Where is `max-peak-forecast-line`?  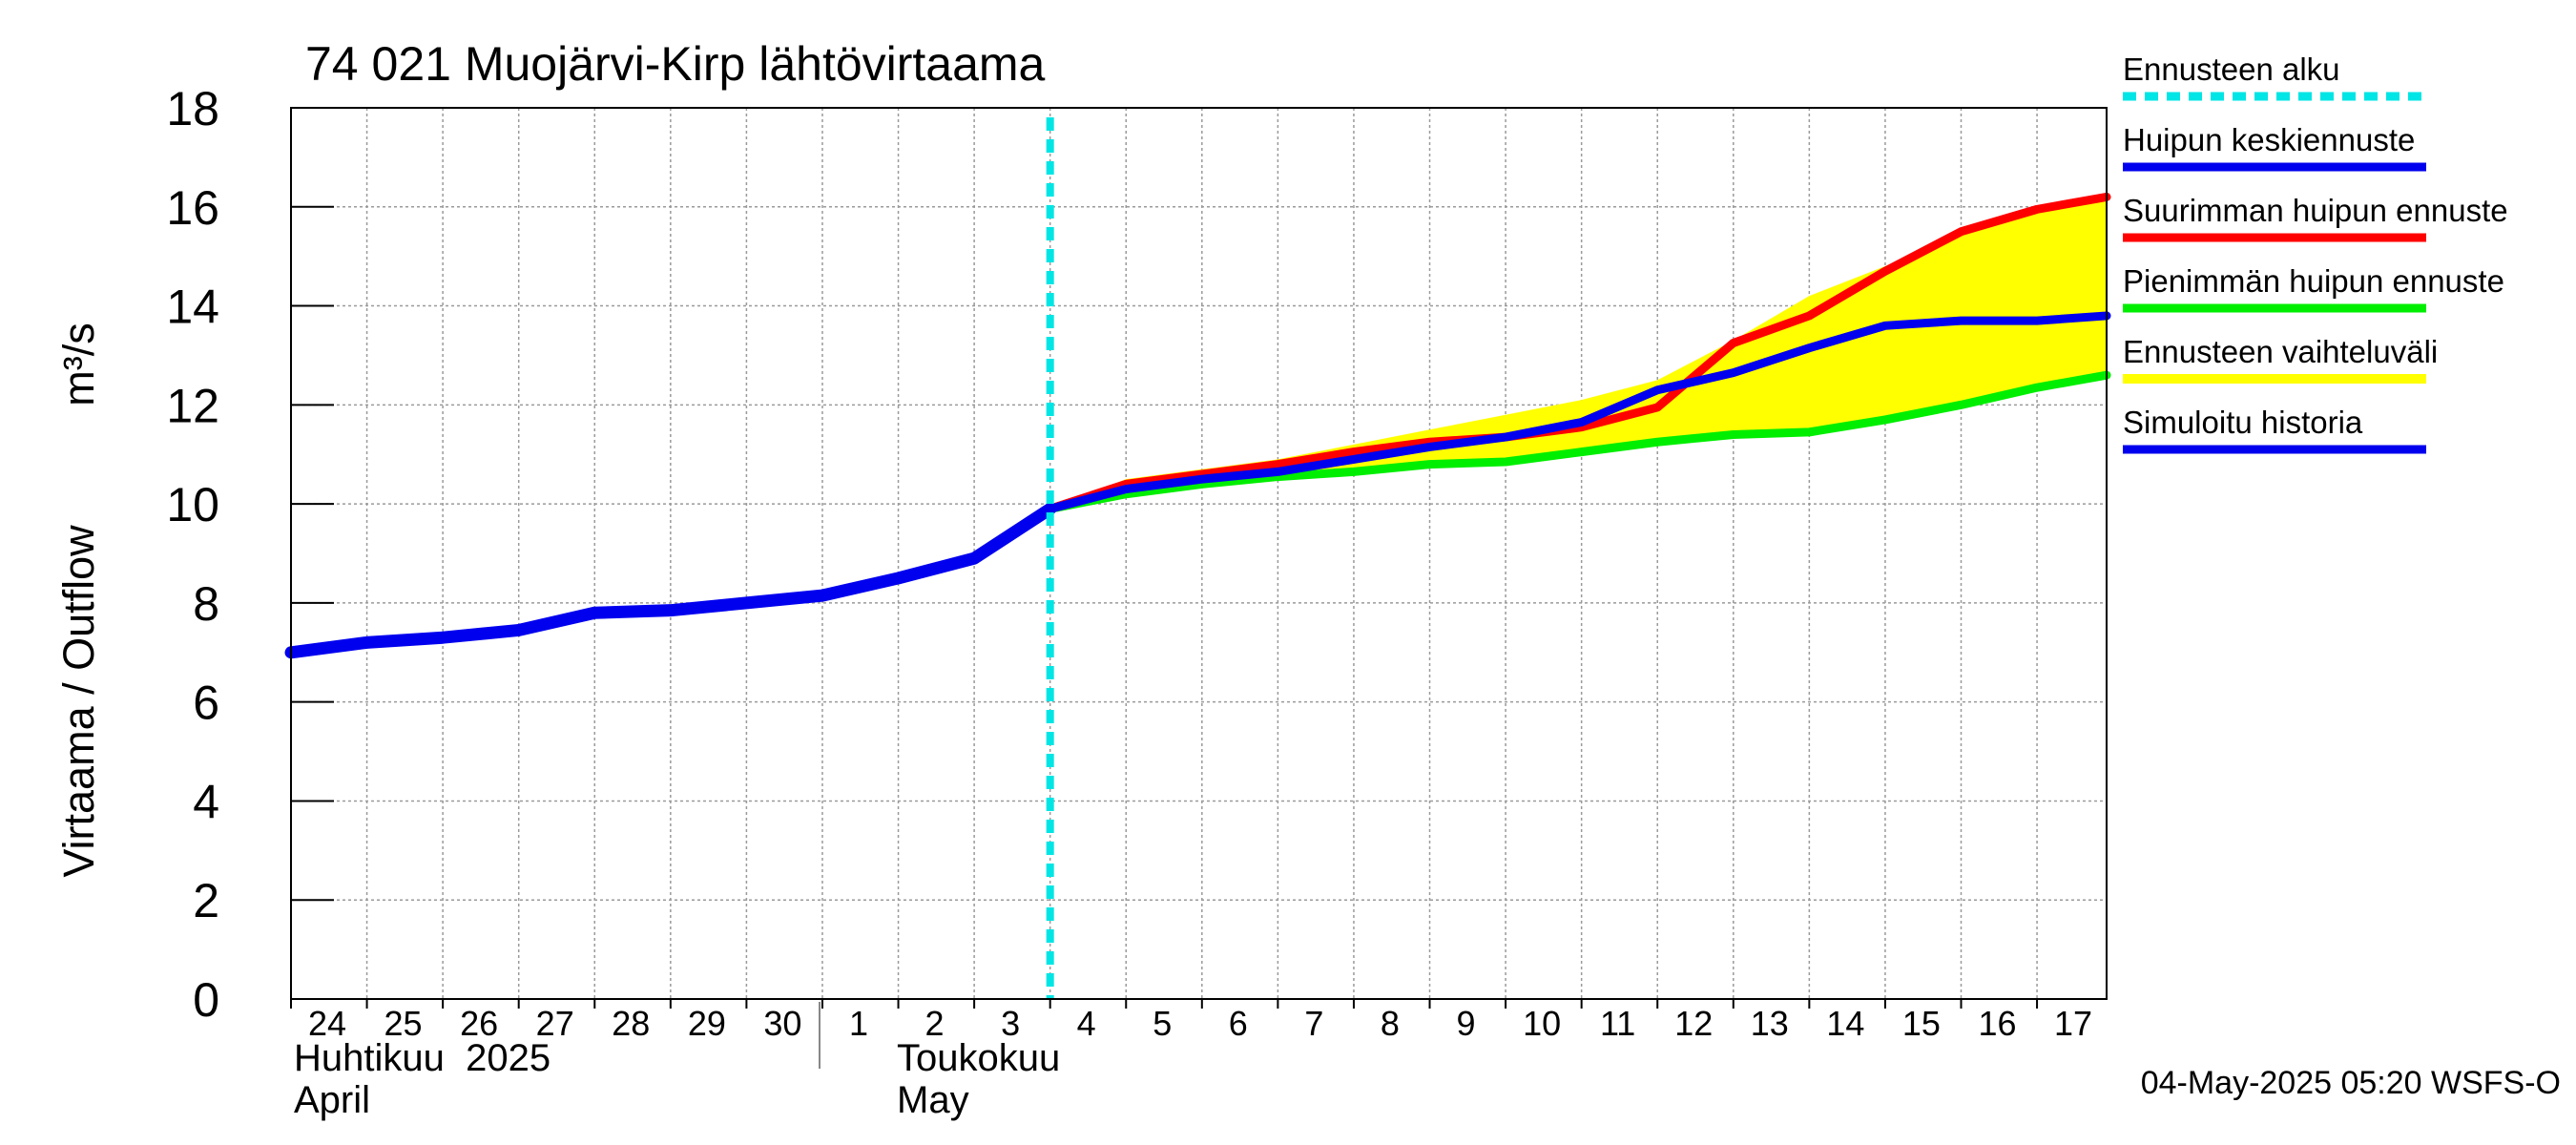 max-peak-forecast-line is located at coordinates (1578, 352).